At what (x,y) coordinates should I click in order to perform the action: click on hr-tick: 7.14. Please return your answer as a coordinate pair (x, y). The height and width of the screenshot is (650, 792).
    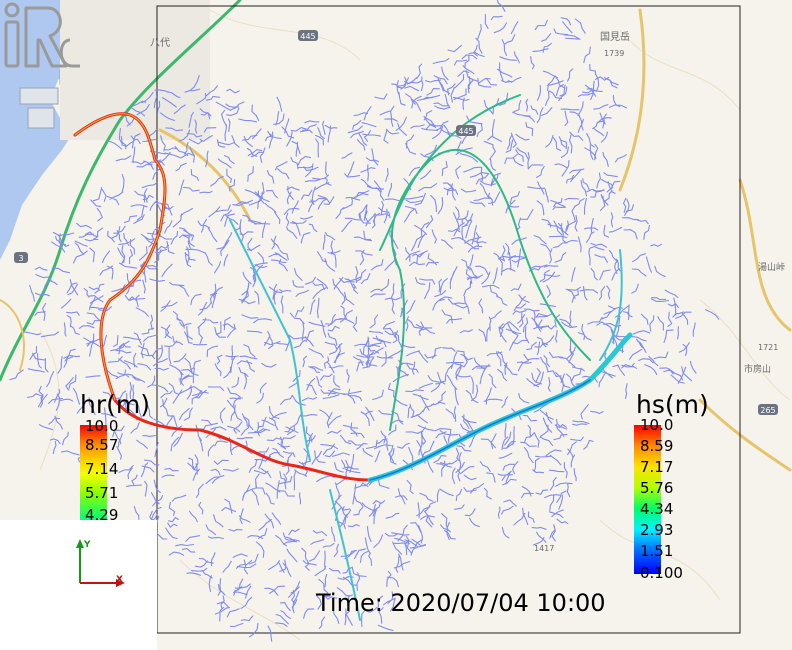
    Looking at the image, I should click on (102, 469).